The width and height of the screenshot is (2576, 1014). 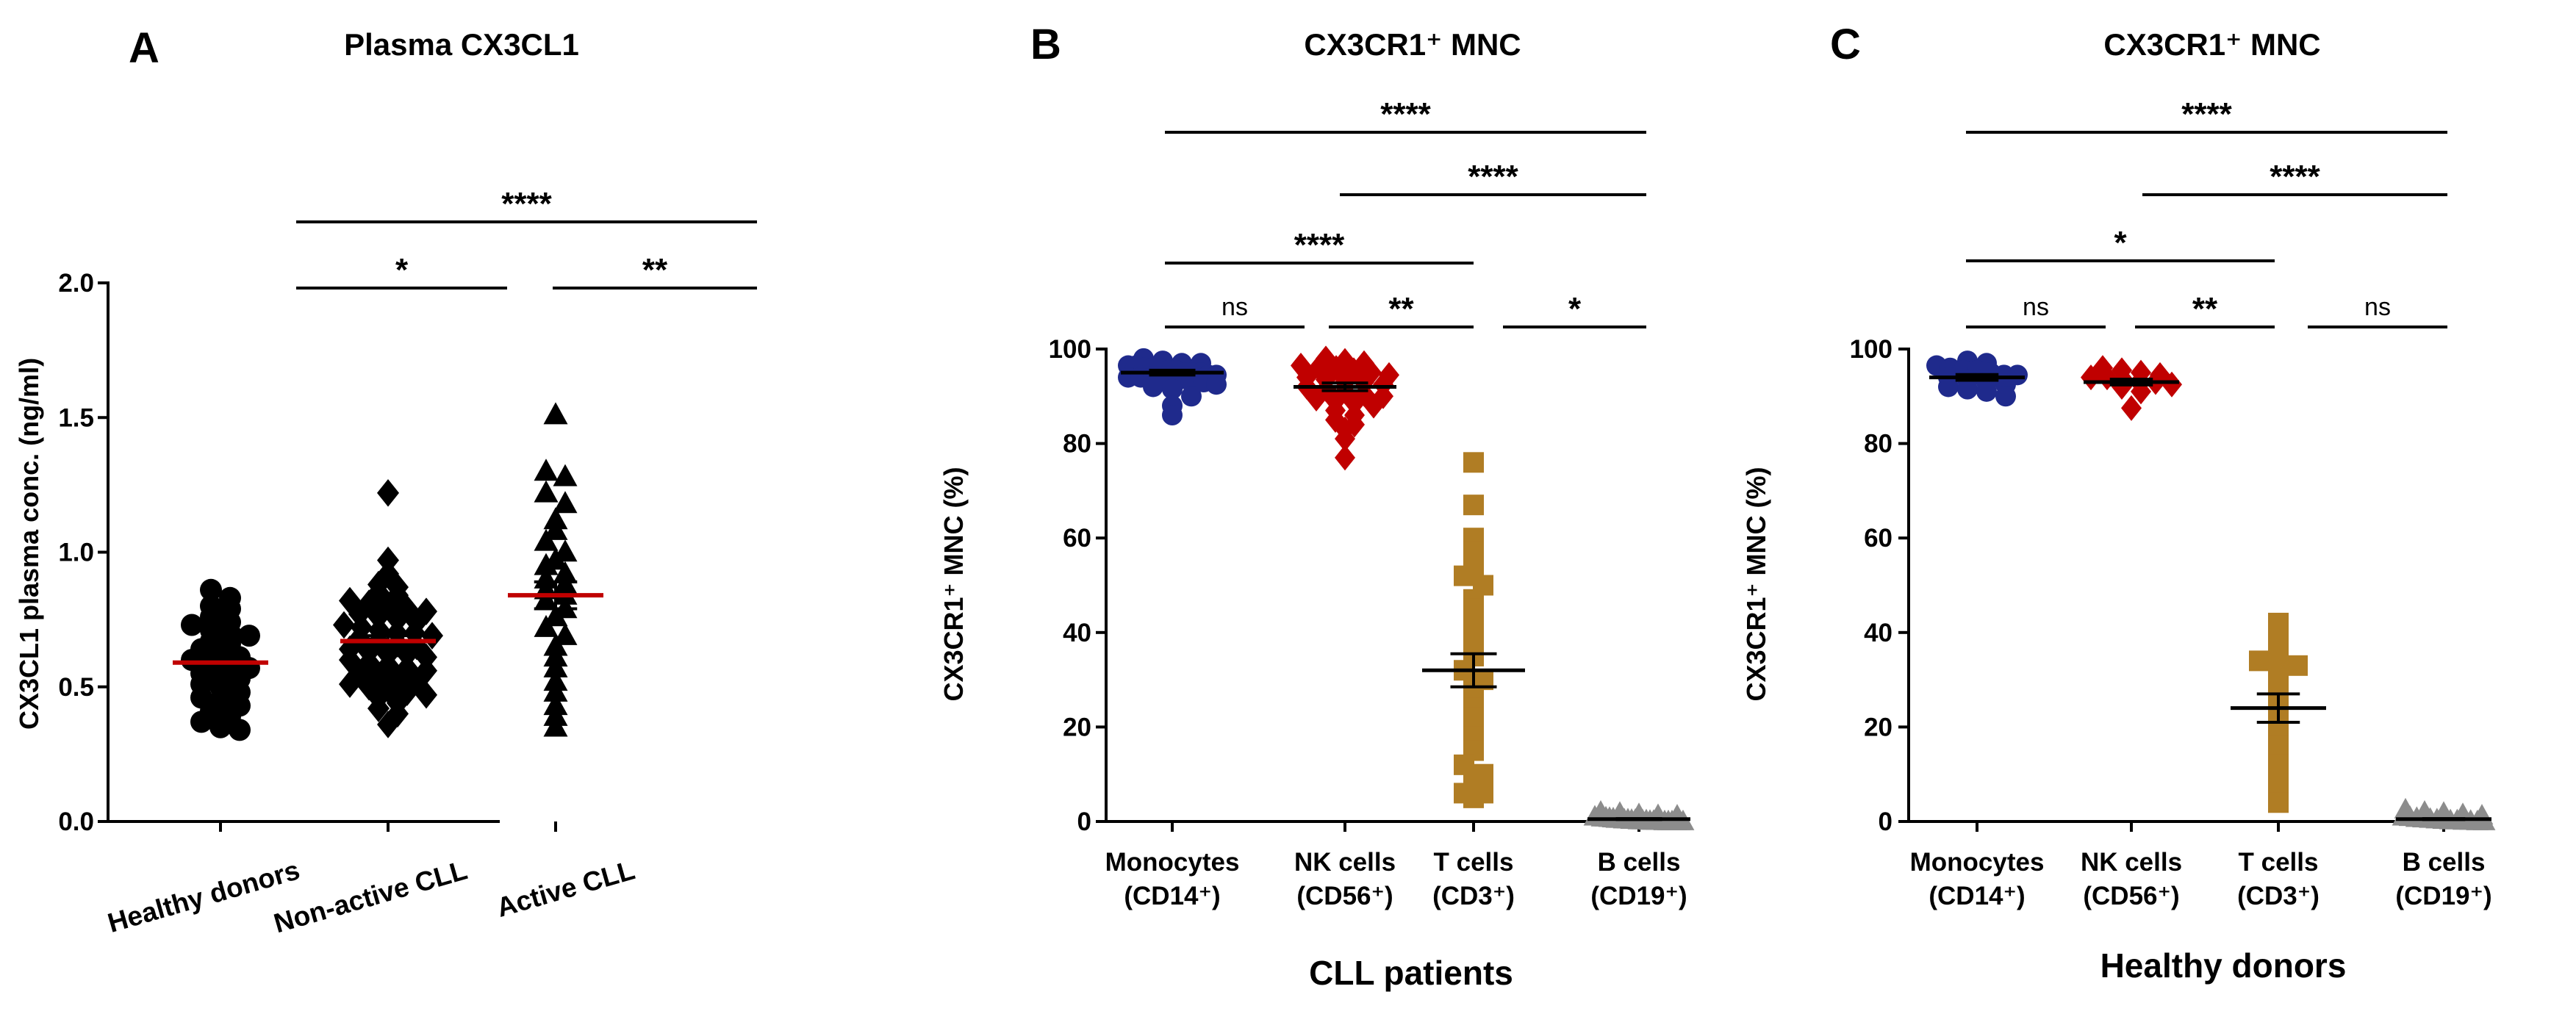 What do you see at coordinates (2223, 966) in the screenshot?
I see `panel-c-x-title: Healthy donors` at bounding box center [2223, 966].